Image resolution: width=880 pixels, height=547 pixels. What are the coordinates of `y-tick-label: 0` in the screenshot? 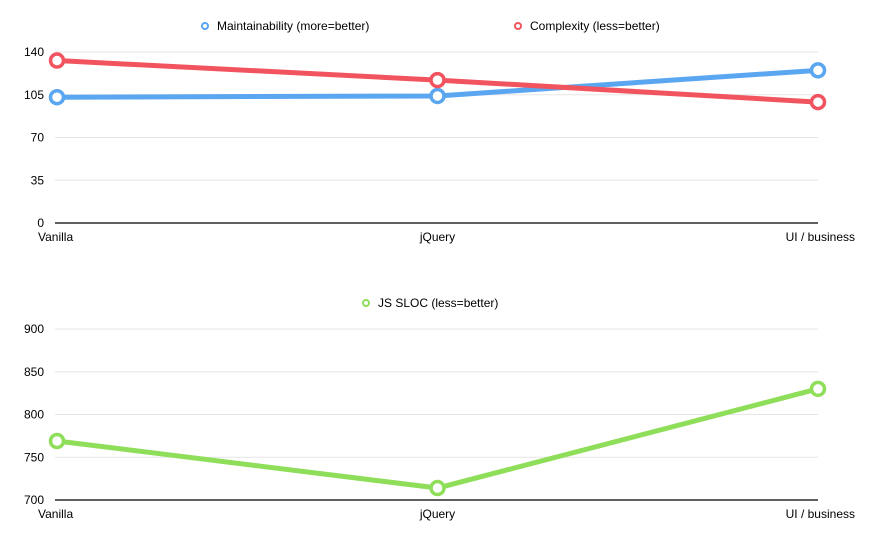 It's located at (40, 223).